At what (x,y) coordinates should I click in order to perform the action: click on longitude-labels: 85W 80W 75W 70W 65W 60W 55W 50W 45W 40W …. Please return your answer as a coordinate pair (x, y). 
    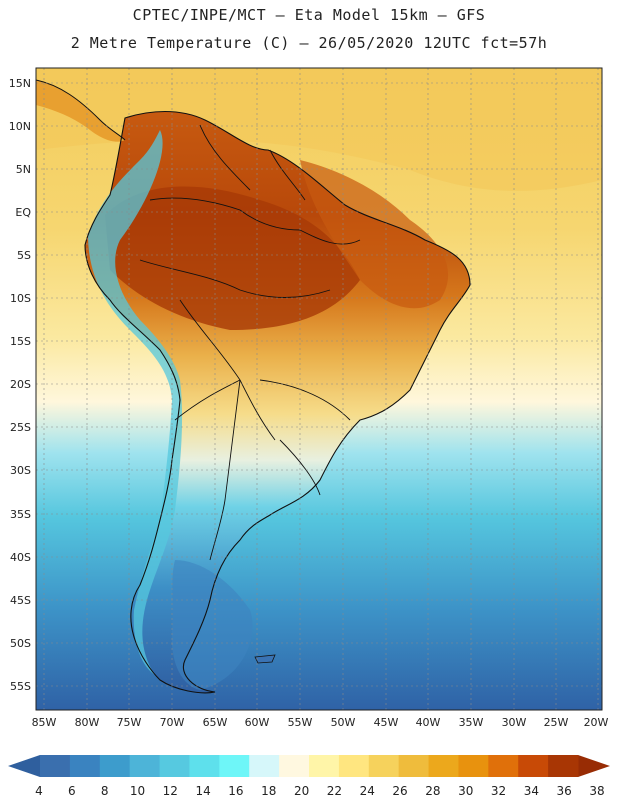
    Looking at the image, I should click on (320, 722).